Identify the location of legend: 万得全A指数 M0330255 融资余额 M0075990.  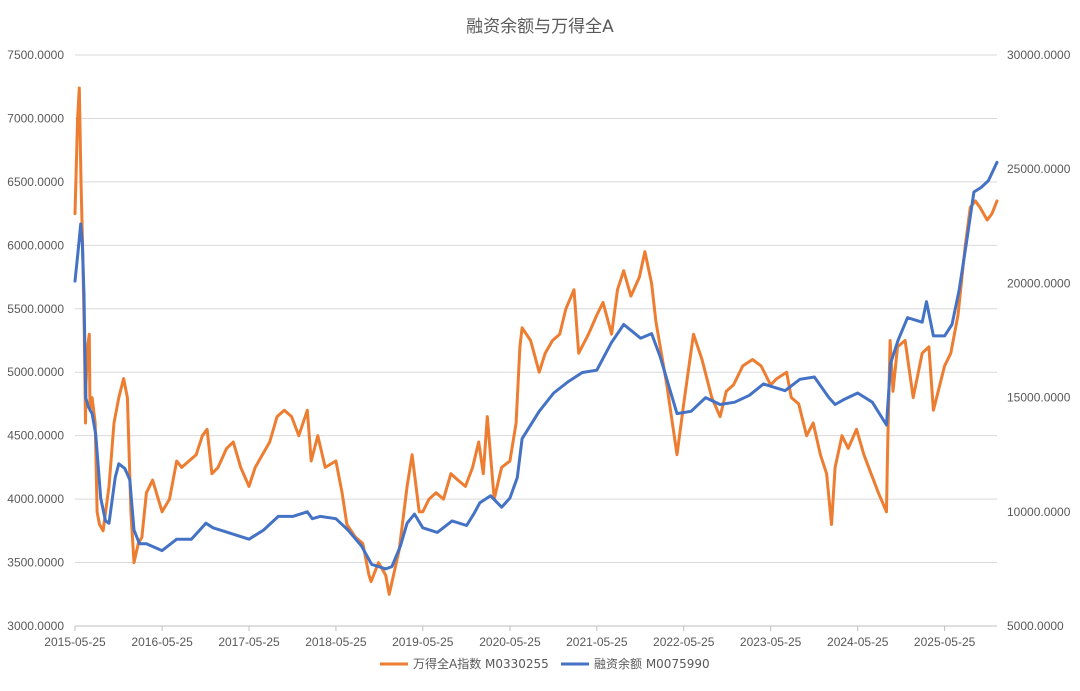
(545, 663).